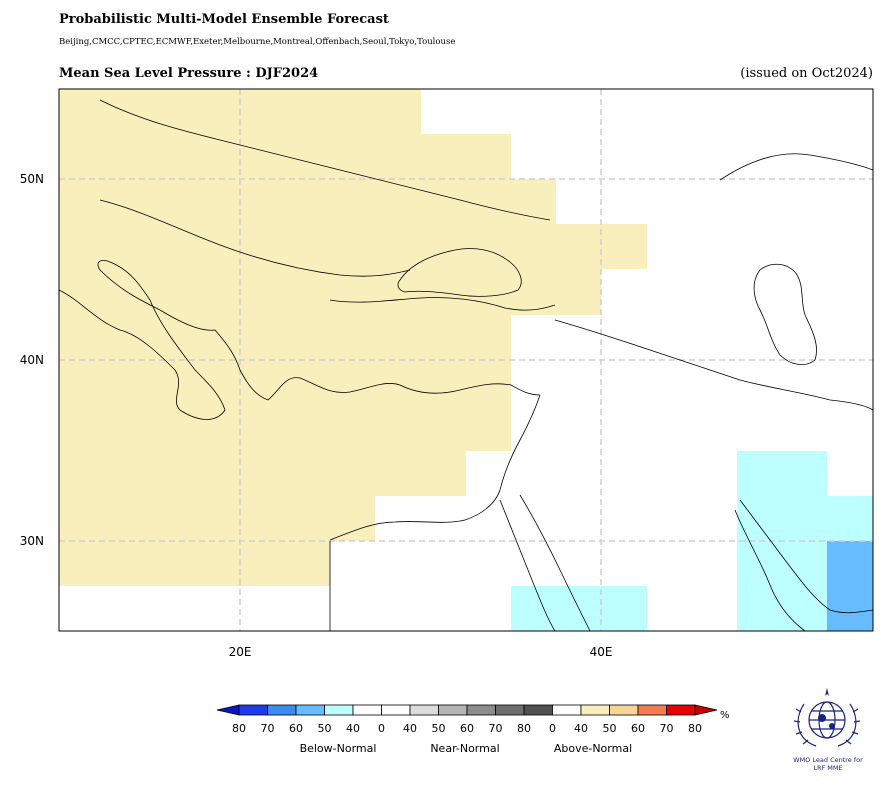  Describe the element at coordinates (31, 541) in the screenshot. I see `lat-label-30n: 30N` at that location.